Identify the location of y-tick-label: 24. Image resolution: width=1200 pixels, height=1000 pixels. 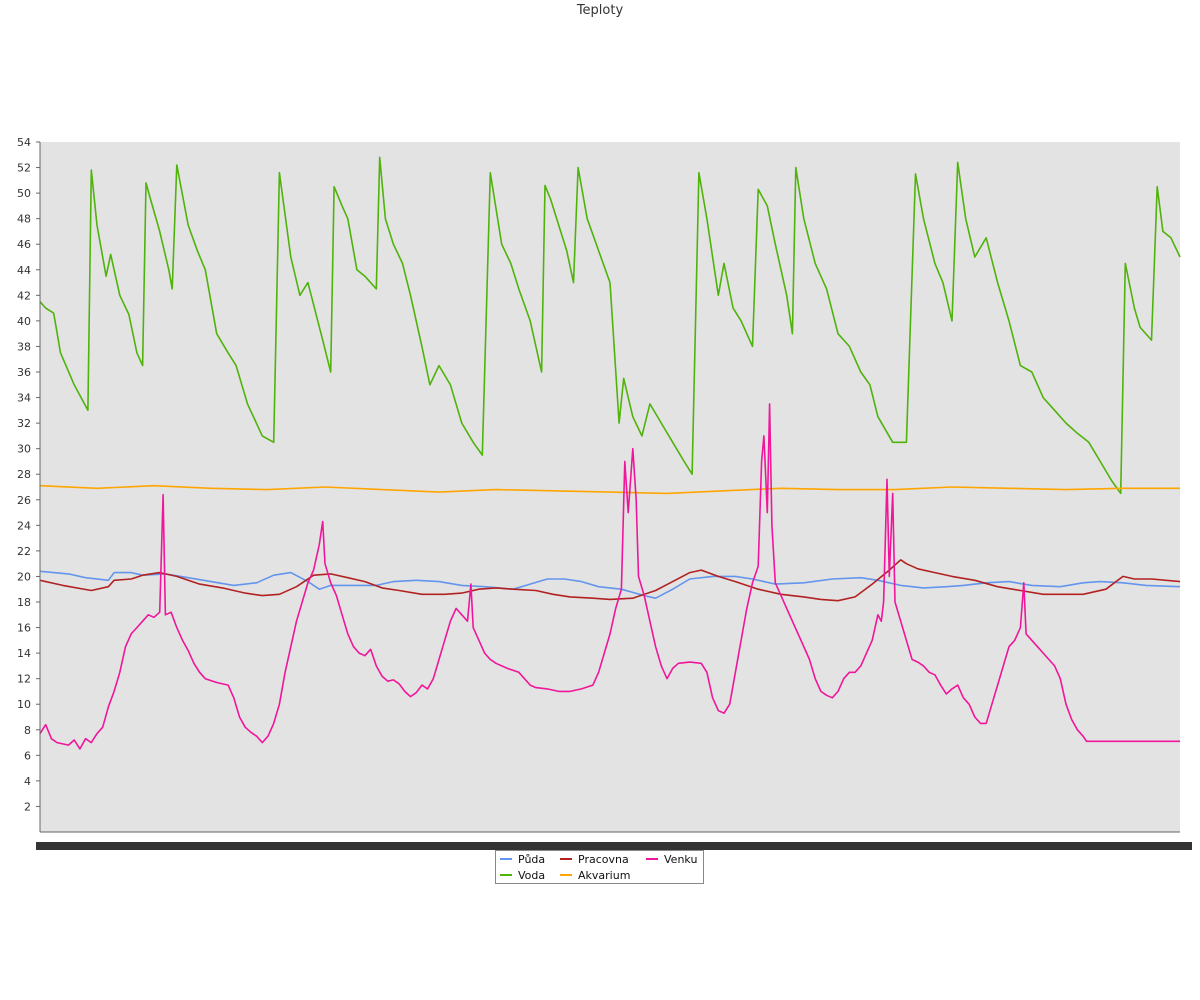
(24, 525).